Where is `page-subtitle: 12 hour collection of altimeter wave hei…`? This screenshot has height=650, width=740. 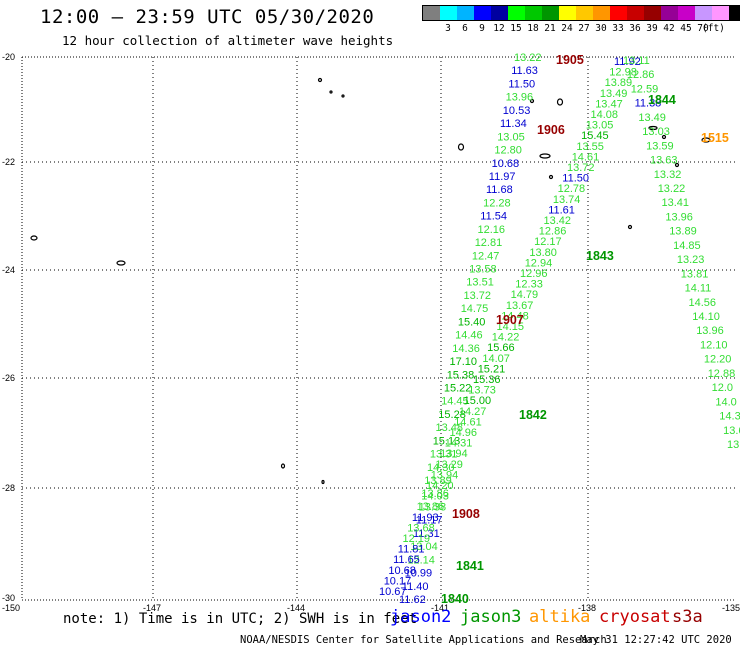
page-subtitle: 12 hour collection of altimeter wave hei… is located at coordinates (228, 40).